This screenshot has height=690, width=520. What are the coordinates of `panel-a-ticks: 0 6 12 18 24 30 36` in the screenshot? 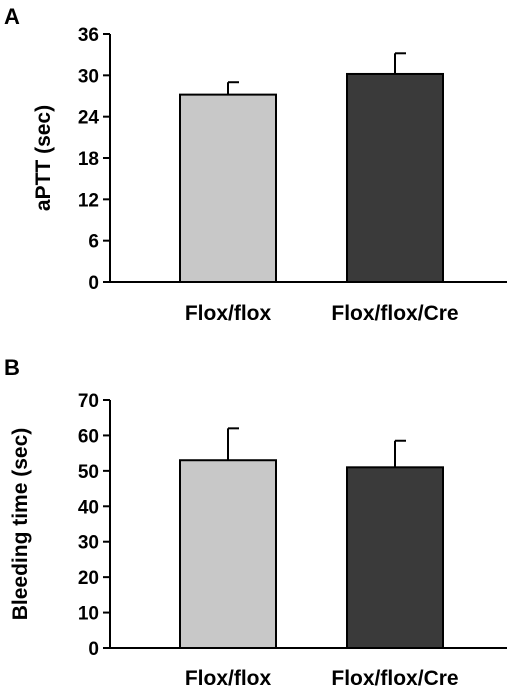 It's located at (94, 159).